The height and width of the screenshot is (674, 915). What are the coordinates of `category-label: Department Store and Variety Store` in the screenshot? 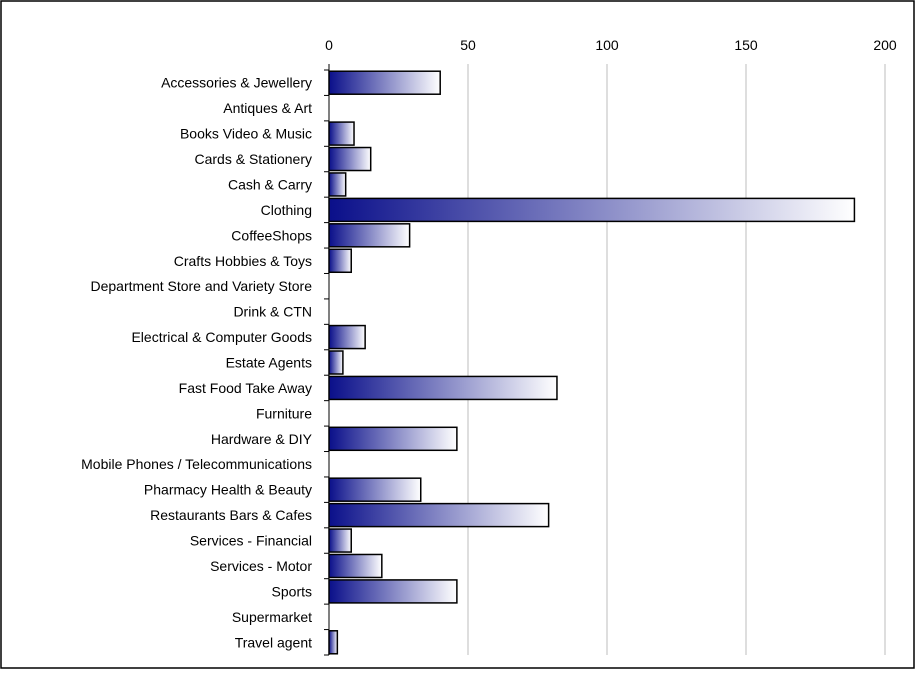 It's located at (201, 286).